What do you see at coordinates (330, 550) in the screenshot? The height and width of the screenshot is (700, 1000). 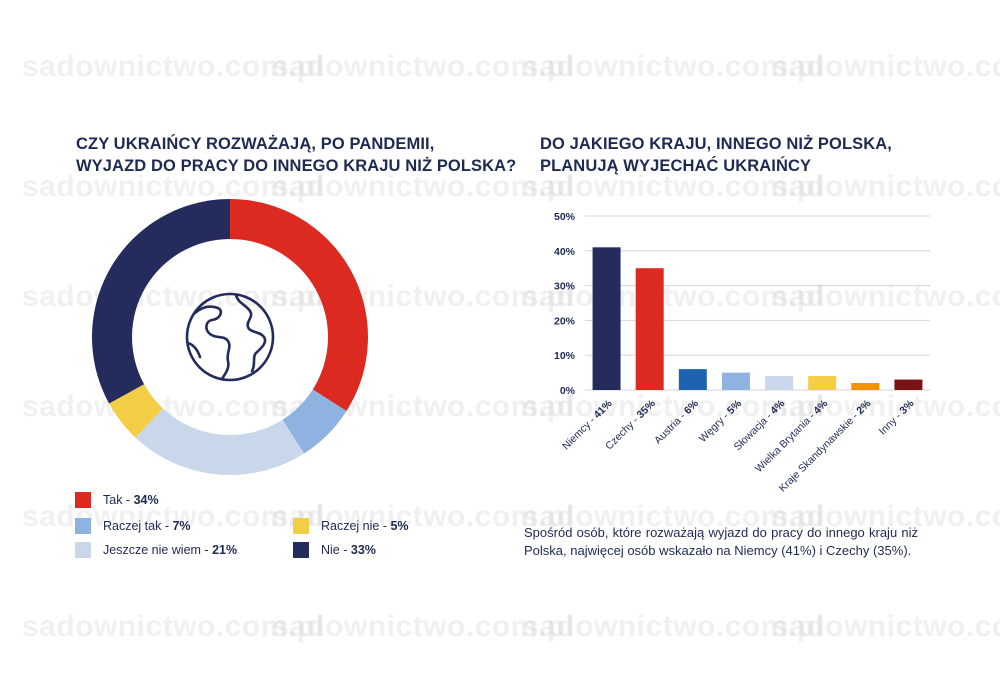 I see `legend-label-nie: Nie` at bounding box center [330, 550].